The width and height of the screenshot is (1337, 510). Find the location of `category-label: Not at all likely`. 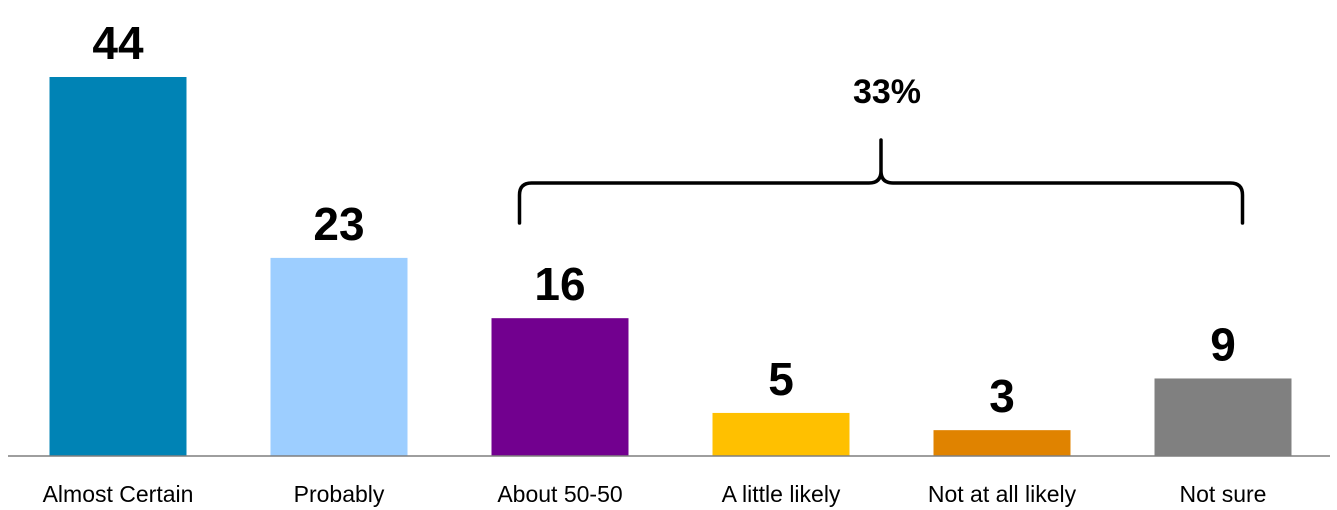

category-label: Not at all likely is located at coordinates (1002, 494).